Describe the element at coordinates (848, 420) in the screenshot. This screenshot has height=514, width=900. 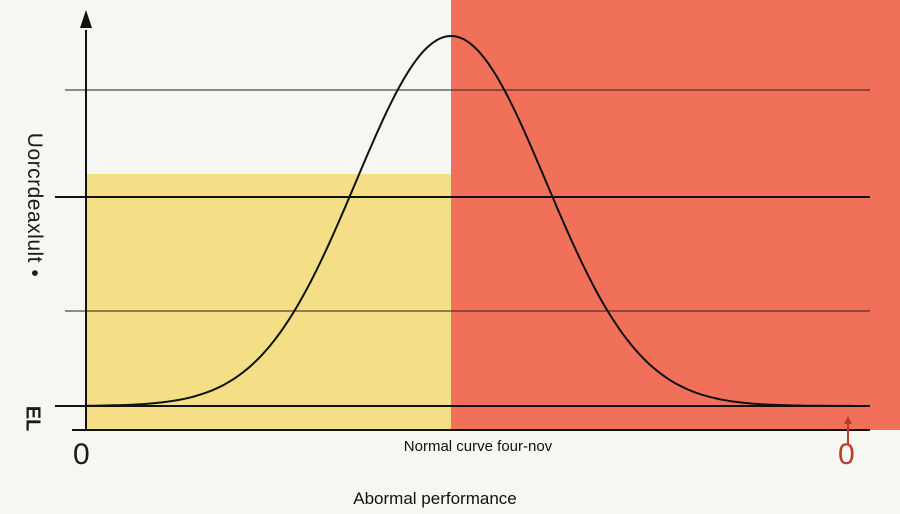
I see `end-marker-arrowhead` at that location.